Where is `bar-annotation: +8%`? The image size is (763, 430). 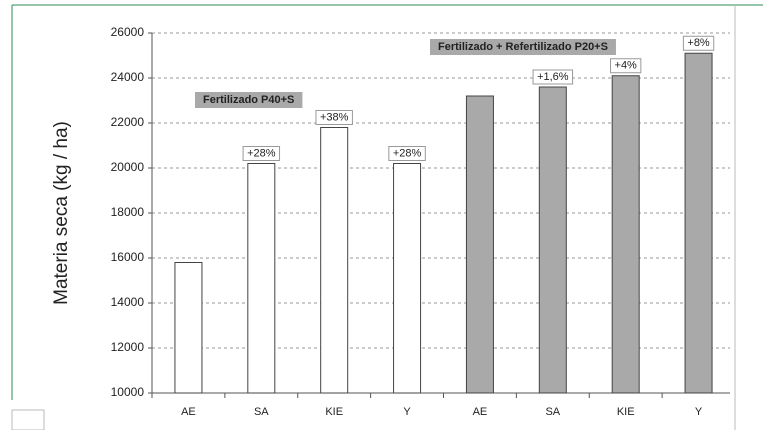
bar-annotation: +8% is located at coordinates (698, 43).